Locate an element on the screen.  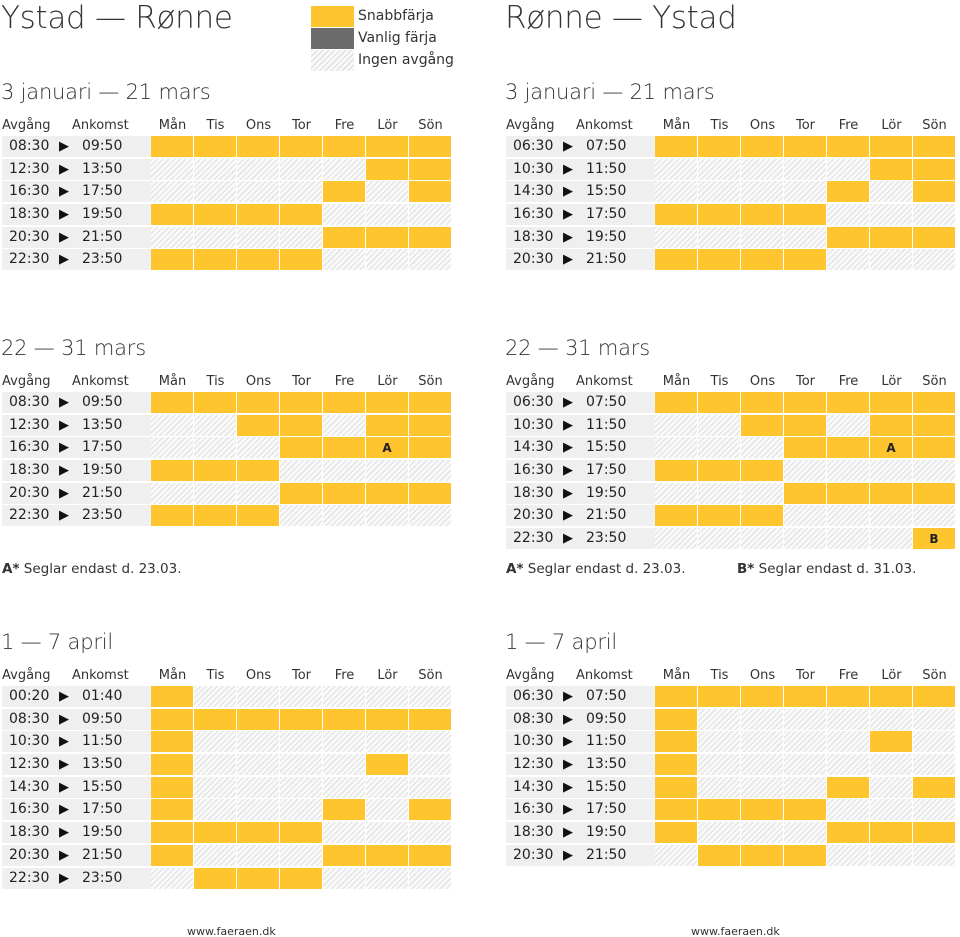
title-ystad-ronne: Ystad — Rønne is located at coordinates (117, 18).